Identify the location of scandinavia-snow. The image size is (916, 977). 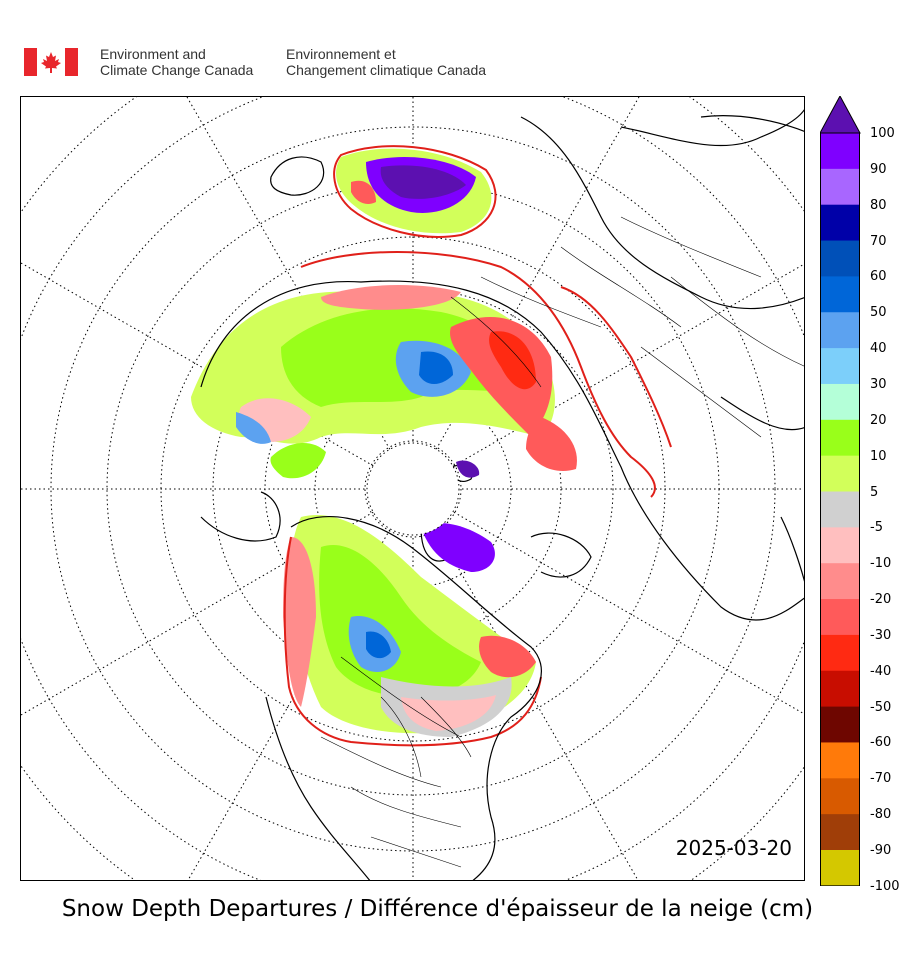
(414, 191).